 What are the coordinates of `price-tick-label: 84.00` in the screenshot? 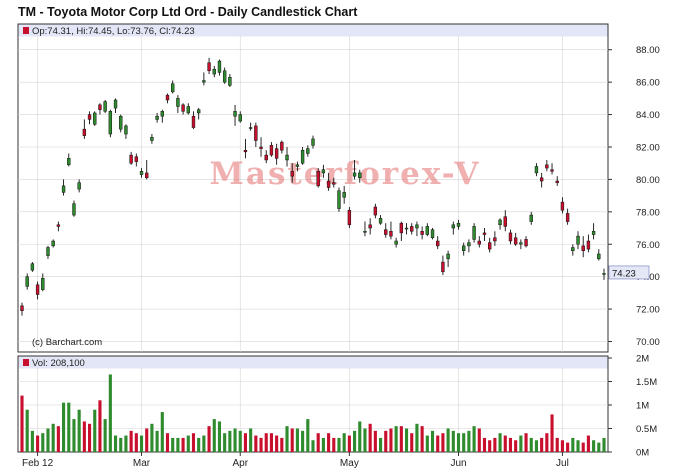 It's located at (648, 115).